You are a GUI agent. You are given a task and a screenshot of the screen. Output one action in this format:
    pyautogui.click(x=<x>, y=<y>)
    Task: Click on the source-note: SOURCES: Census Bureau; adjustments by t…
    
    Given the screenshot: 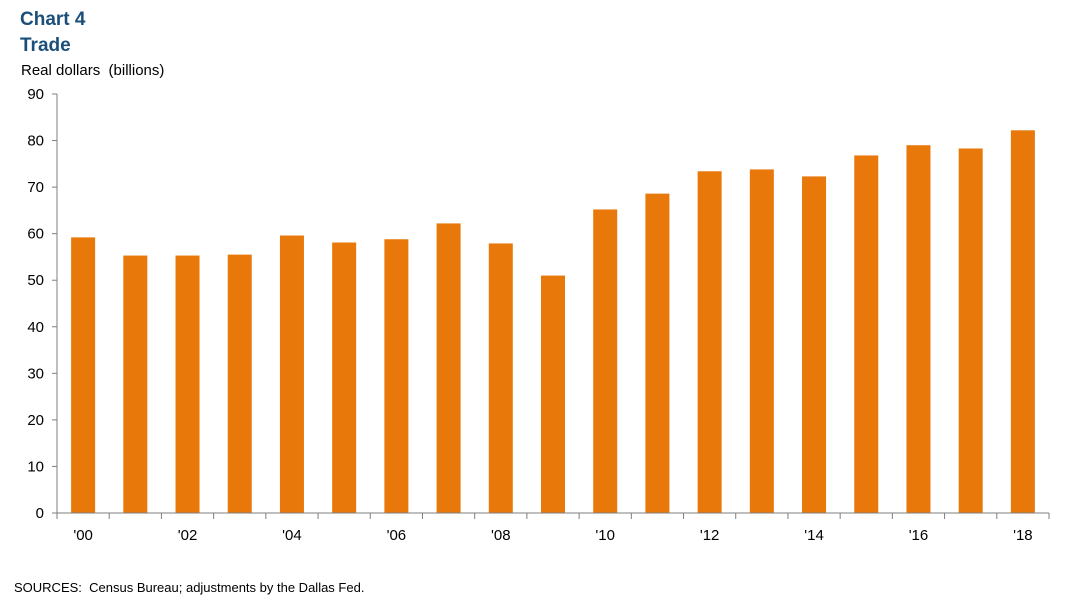 What is the action you would take?
    pyautogui.click(x=189, y=587)
    